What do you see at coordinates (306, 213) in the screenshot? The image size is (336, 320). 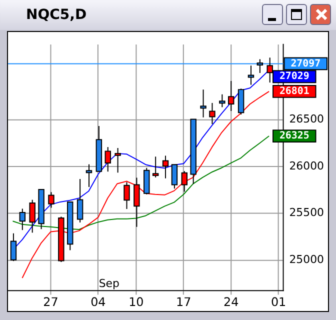 I see `y-tick-label: 25500` at bounding box center [306, 213].